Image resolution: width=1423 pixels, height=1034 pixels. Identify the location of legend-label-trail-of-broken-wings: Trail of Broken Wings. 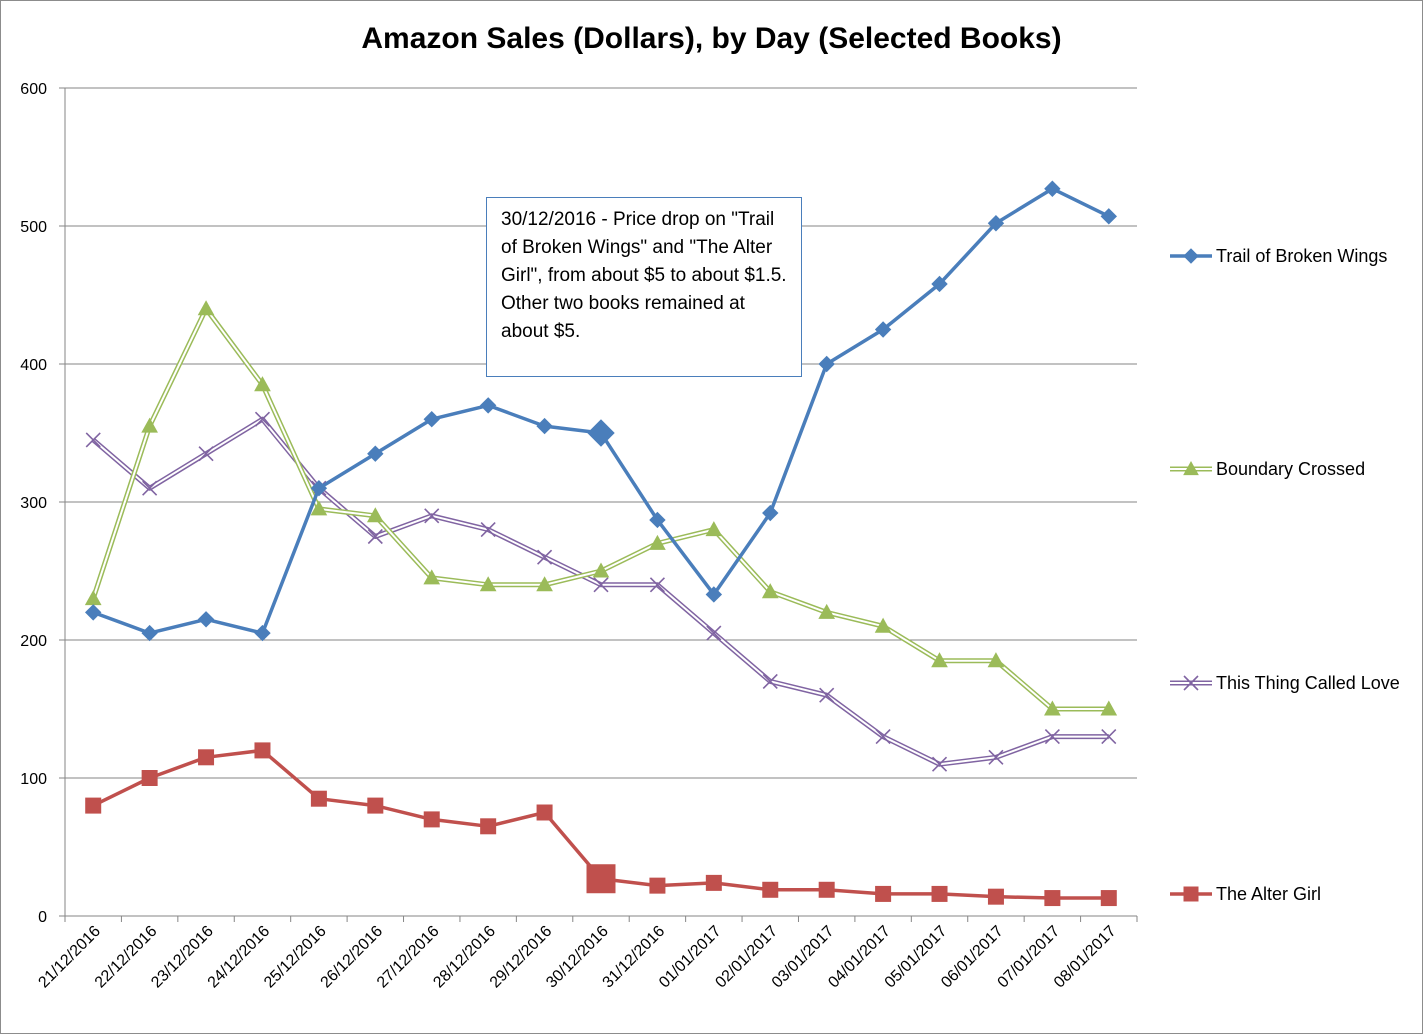
(1301, 256).